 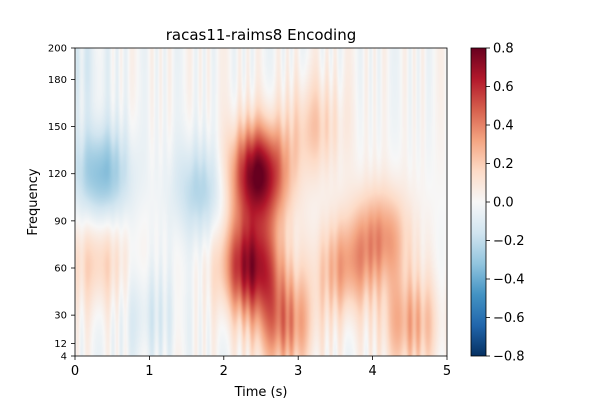 I want to click on colorbar-gradient, so click(x=478, y=202).